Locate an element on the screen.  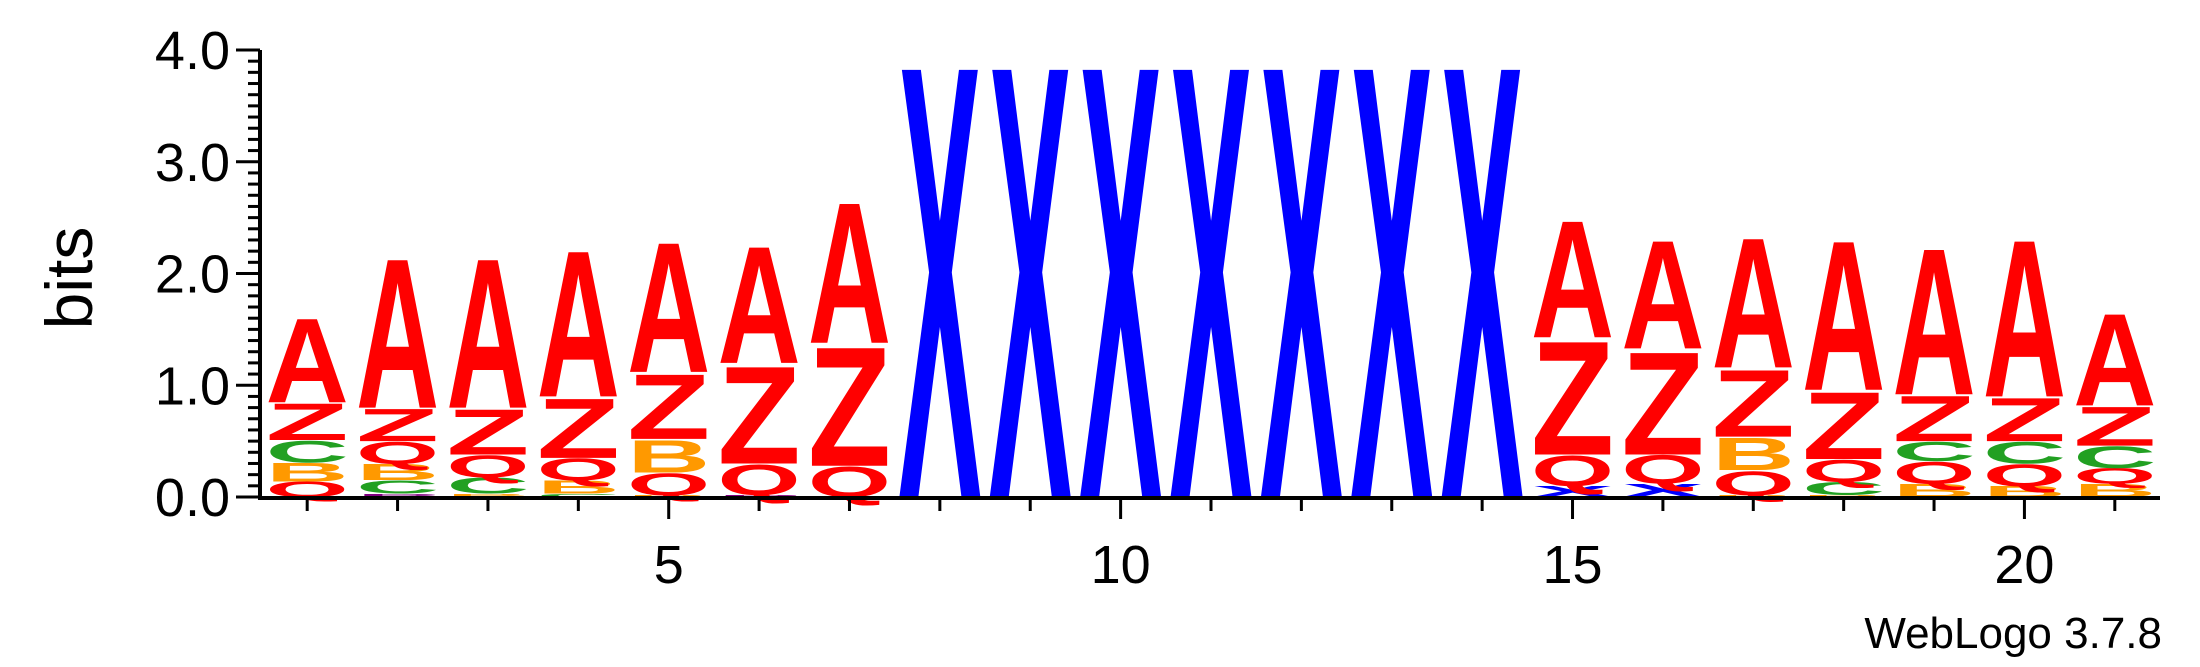
y-tick-label: 0.0 is located at coordinates (192, 498).